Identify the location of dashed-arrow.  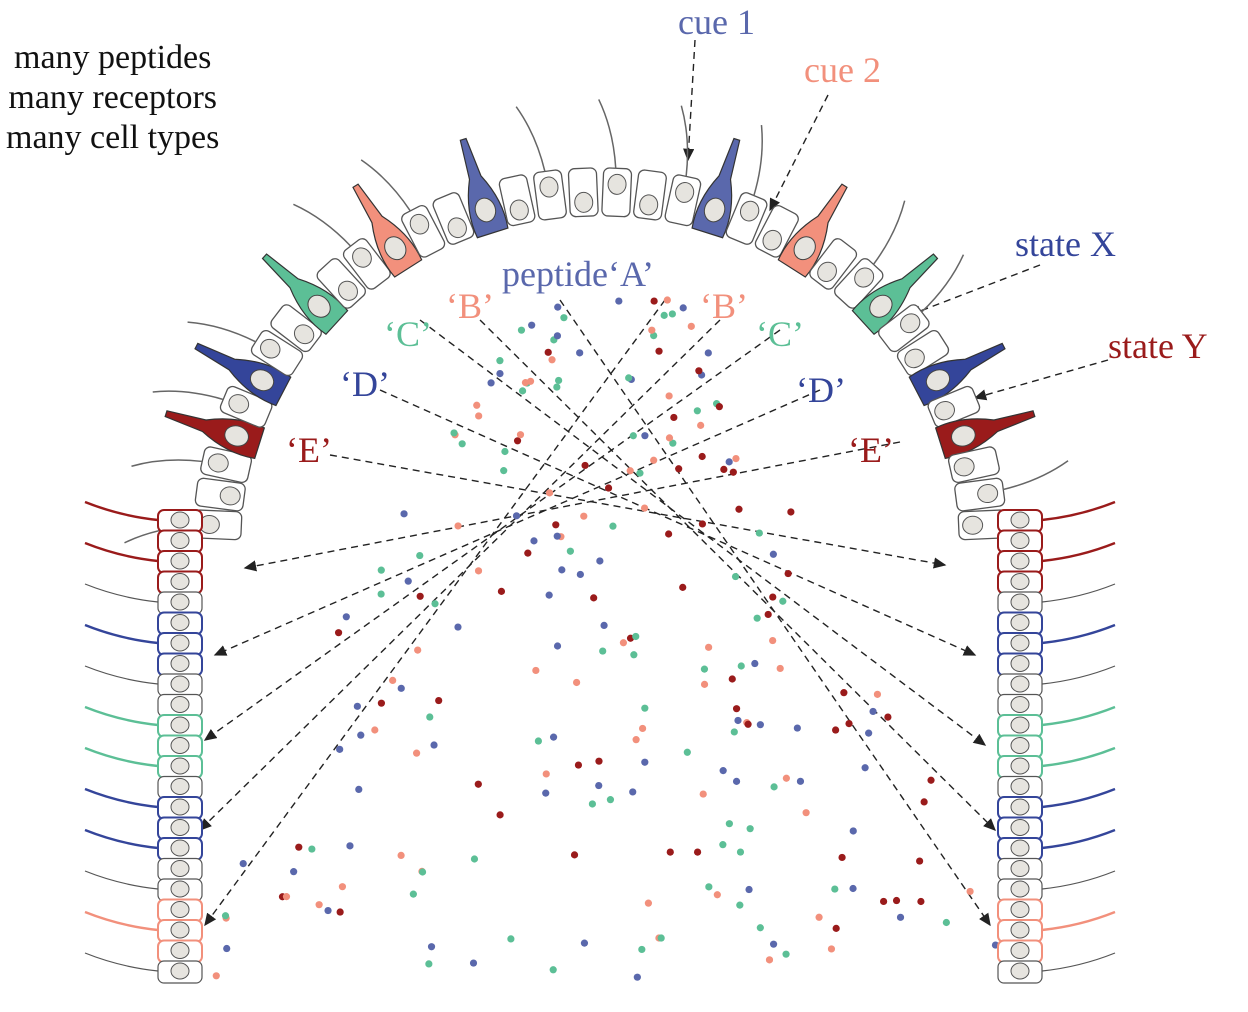
(572, 506).